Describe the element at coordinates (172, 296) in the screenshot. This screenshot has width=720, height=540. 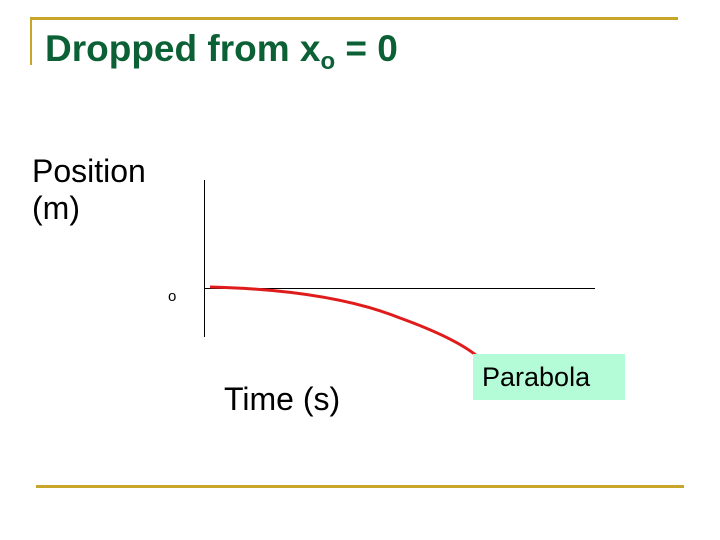
I see `origin-label: o` at that location.